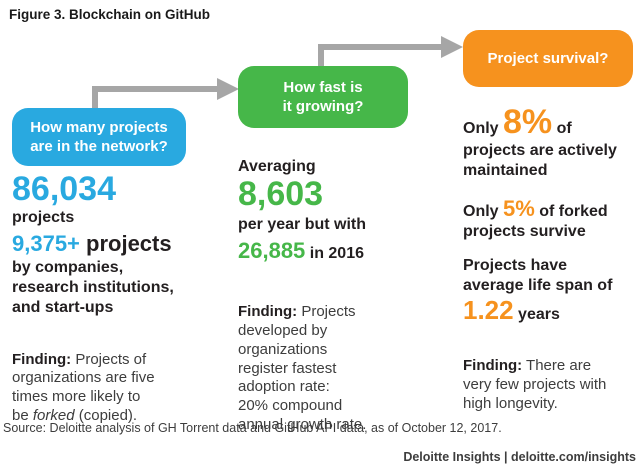 This screenshot has width=640, height=471. I want to click on stat-forked-pre: Only, so click(483, 211).